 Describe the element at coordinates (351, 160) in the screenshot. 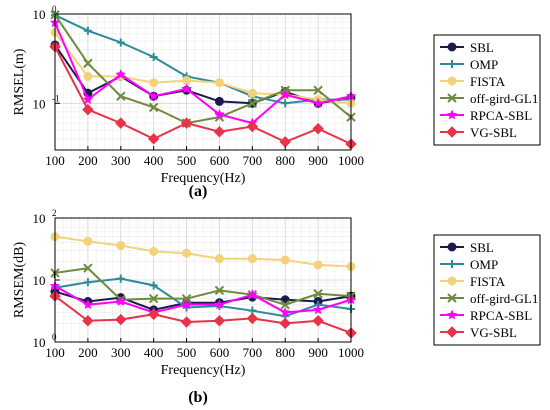

I see `a-x-tick-label: 1000` at that location.